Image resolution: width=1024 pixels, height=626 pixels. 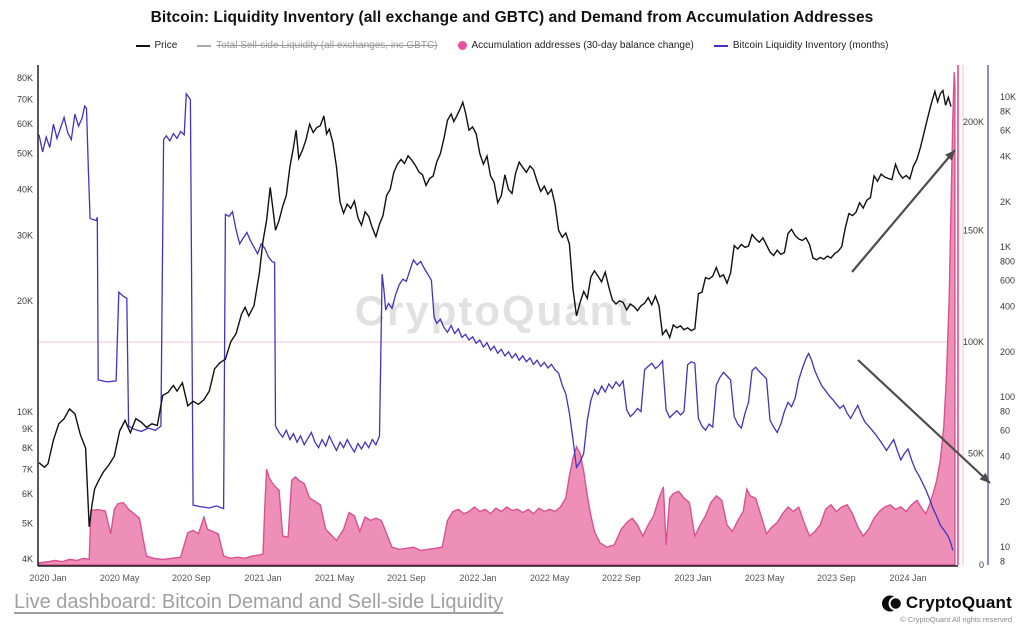 I want to click on right-outer-axis-tick: 20, so click(x=1005, y=502).